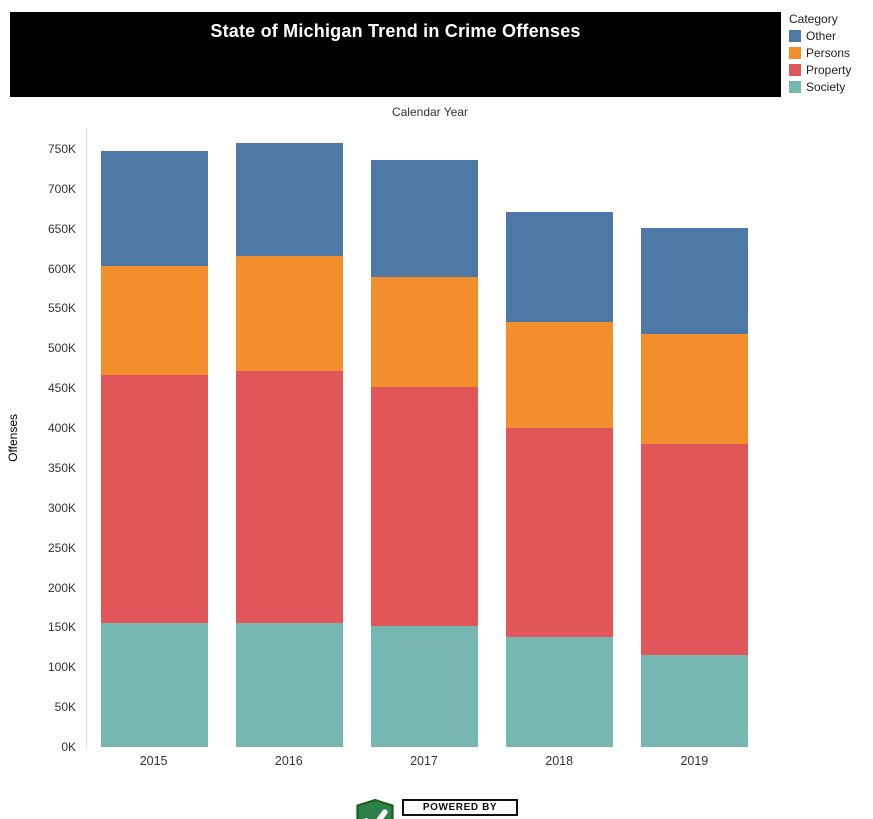  What do you see at coordinates (289, 199) in the screenshot?
I see `bar-segment-other-2016` at bounding box center [289, 199].